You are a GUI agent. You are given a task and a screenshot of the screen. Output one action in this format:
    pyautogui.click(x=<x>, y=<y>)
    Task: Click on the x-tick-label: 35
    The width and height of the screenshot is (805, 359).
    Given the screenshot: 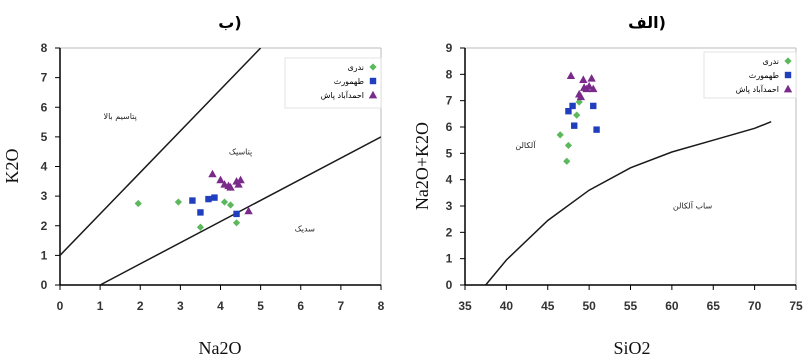 What is the action you would take?
    pyautogui.click(x=465, y=306)
    